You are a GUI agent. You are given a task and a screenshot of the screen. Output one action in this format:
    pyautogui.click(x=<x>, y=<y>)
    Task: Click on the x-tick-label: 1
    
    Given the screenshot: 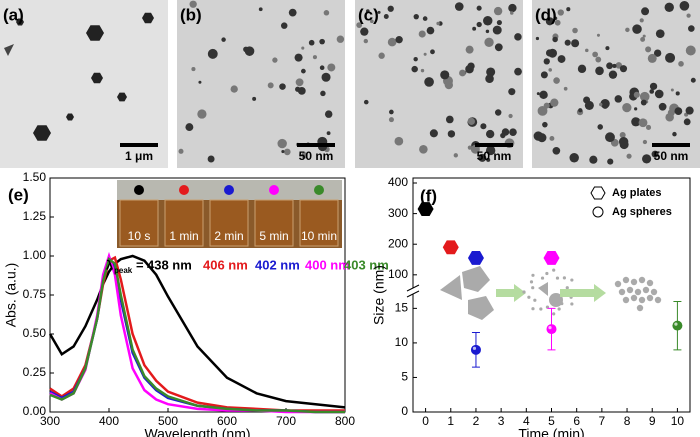 What is the action you would take?
    pyautogui.click(x=450, y=421)
    